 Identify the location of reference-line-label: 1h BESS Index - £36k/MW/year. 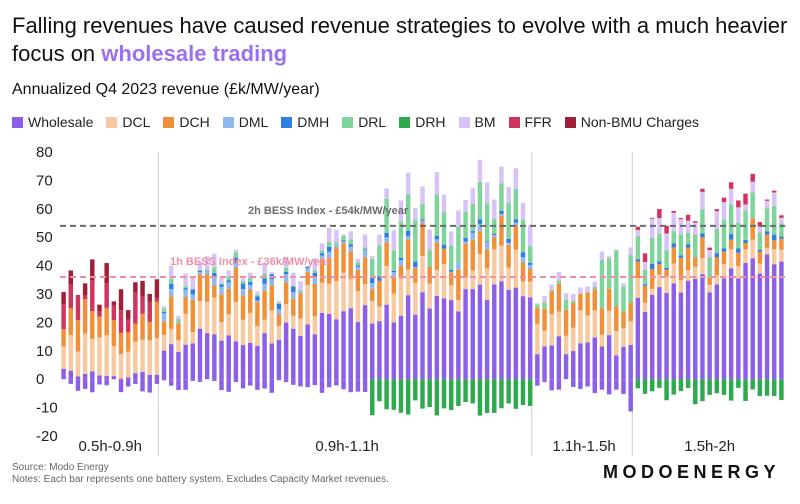
(250, 262).